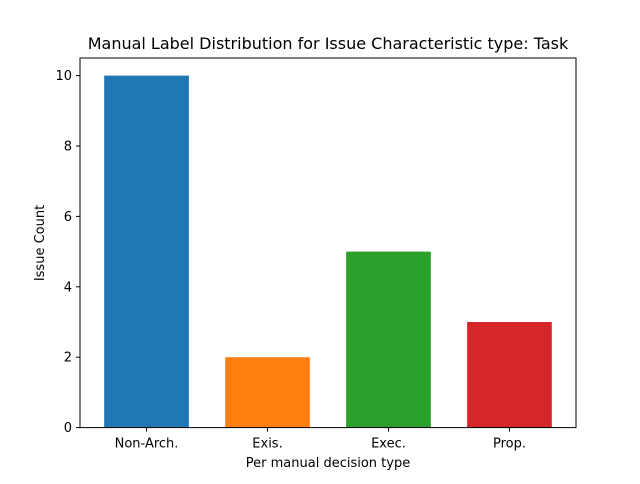  I want to click on y-tick-label: 4, so click(68, 287).